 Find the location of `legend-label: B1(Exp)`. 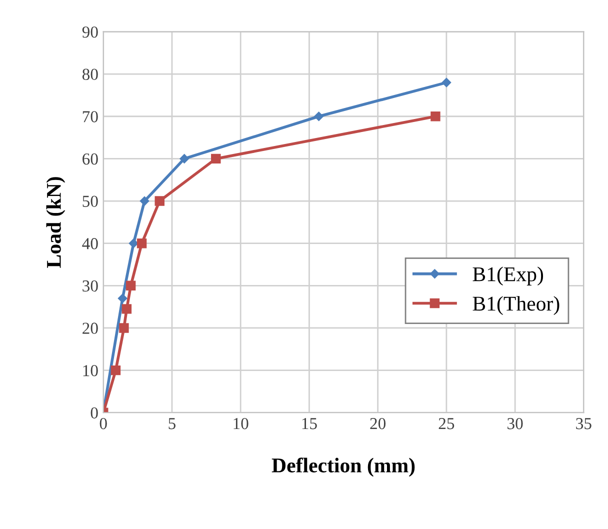

legend-label: B1(Exp) is located at coordinates (508, 276).